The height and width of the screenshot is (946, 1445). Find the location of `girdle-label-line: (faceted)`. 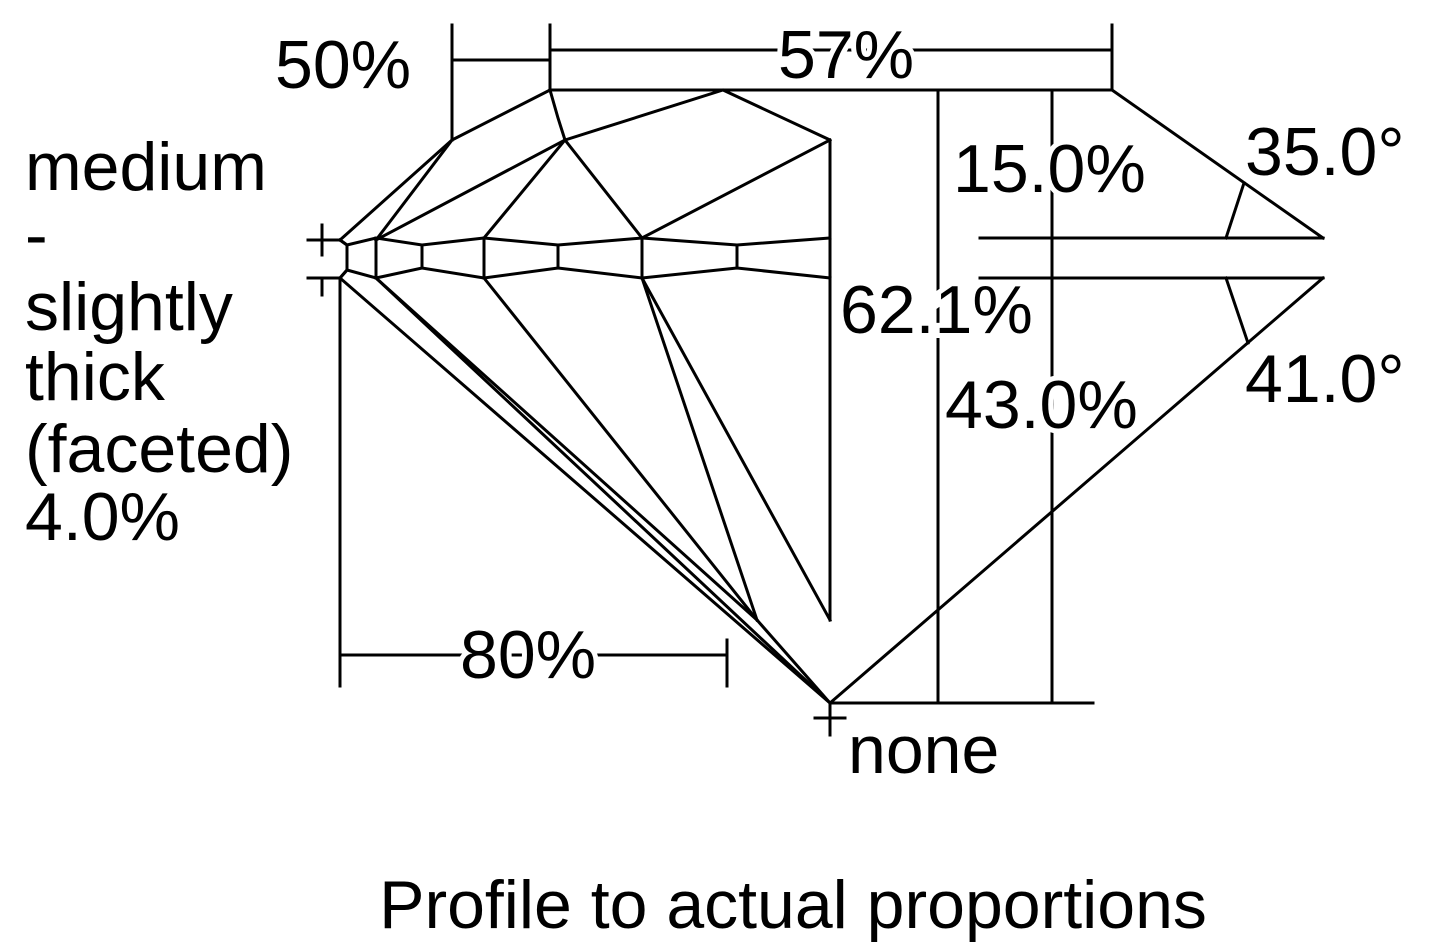

girdle-label-line: (faceted) is located at coordinates (159, 449).